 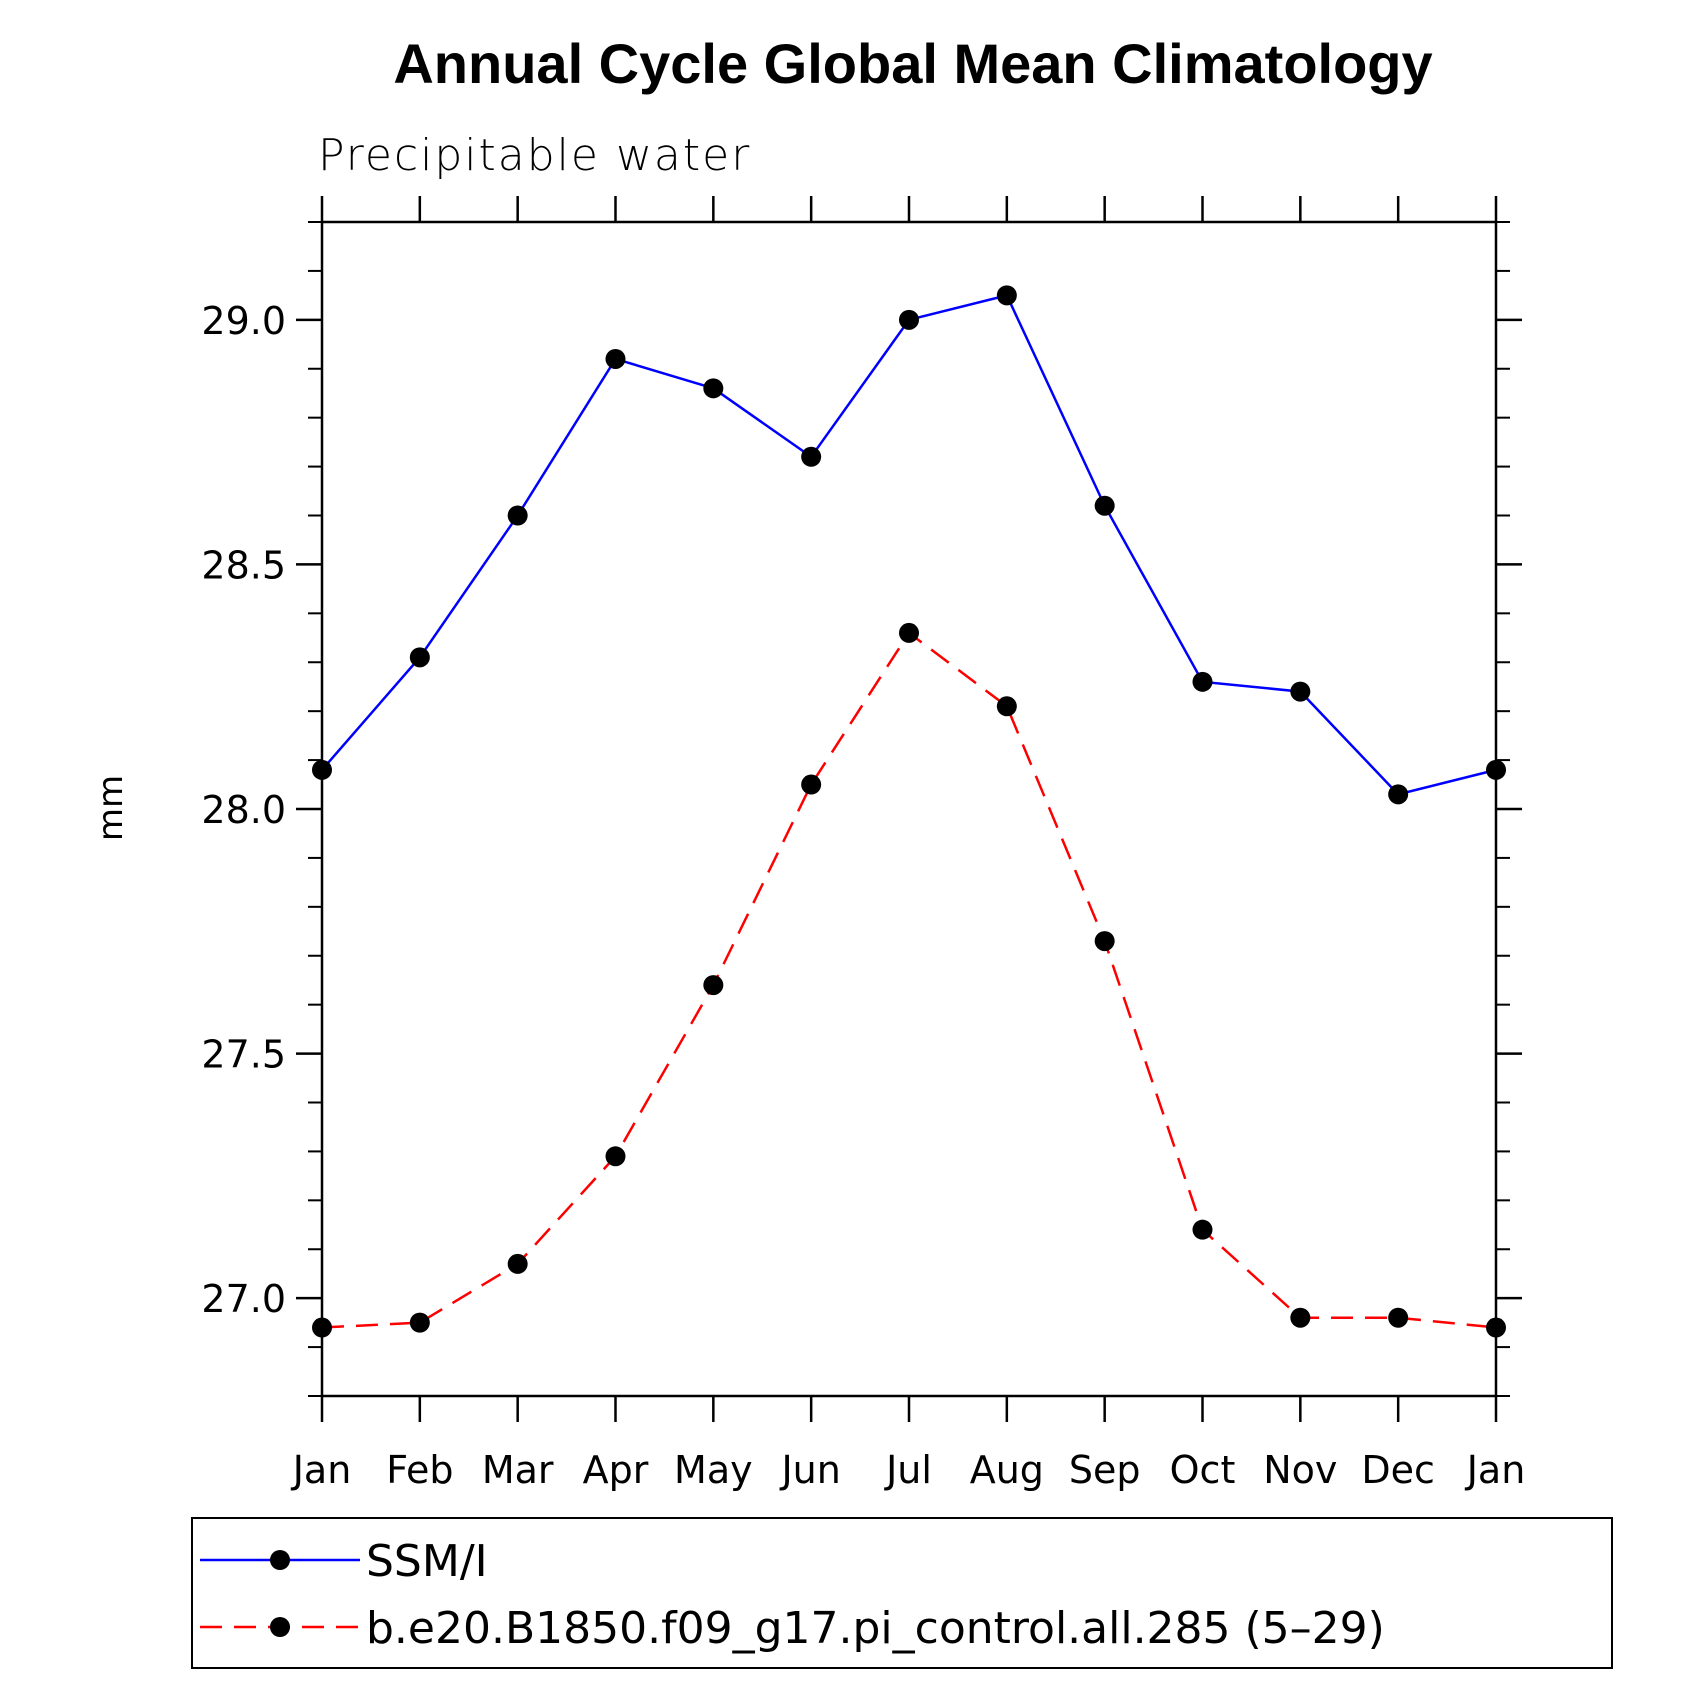 What do you see at coordinates (518, 1470) in the screenshot?
I see `x-tick-label: Mar` at bounding box center [518, 1470].